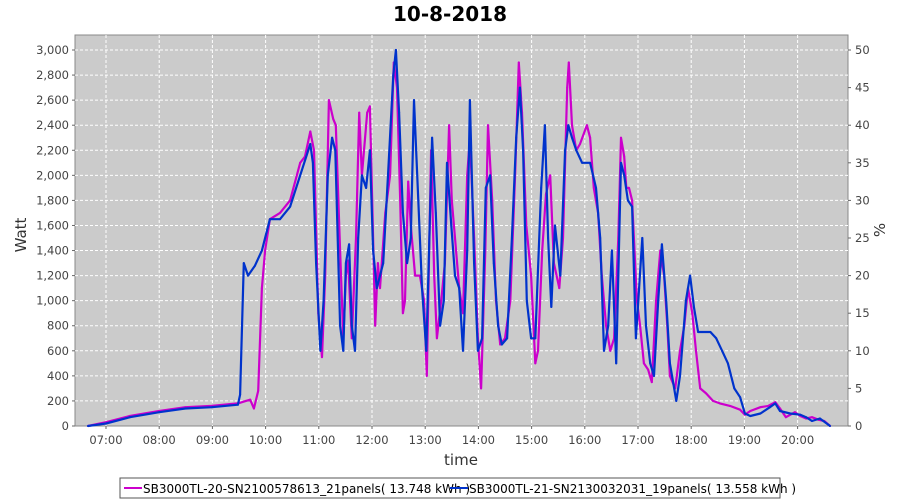  I want to click on y-tick-label: 2,000, so click(52, 175).